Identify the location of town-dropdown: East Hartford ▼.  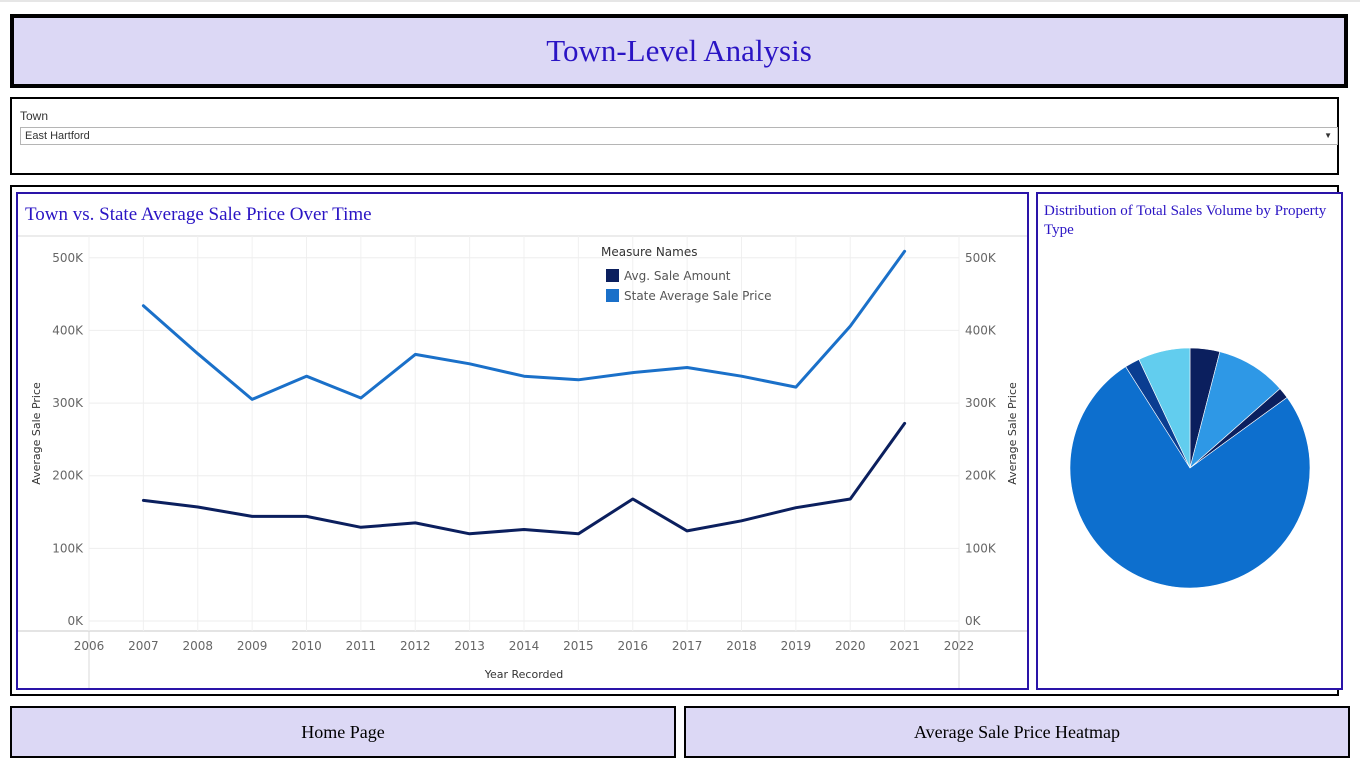
(679, 136).